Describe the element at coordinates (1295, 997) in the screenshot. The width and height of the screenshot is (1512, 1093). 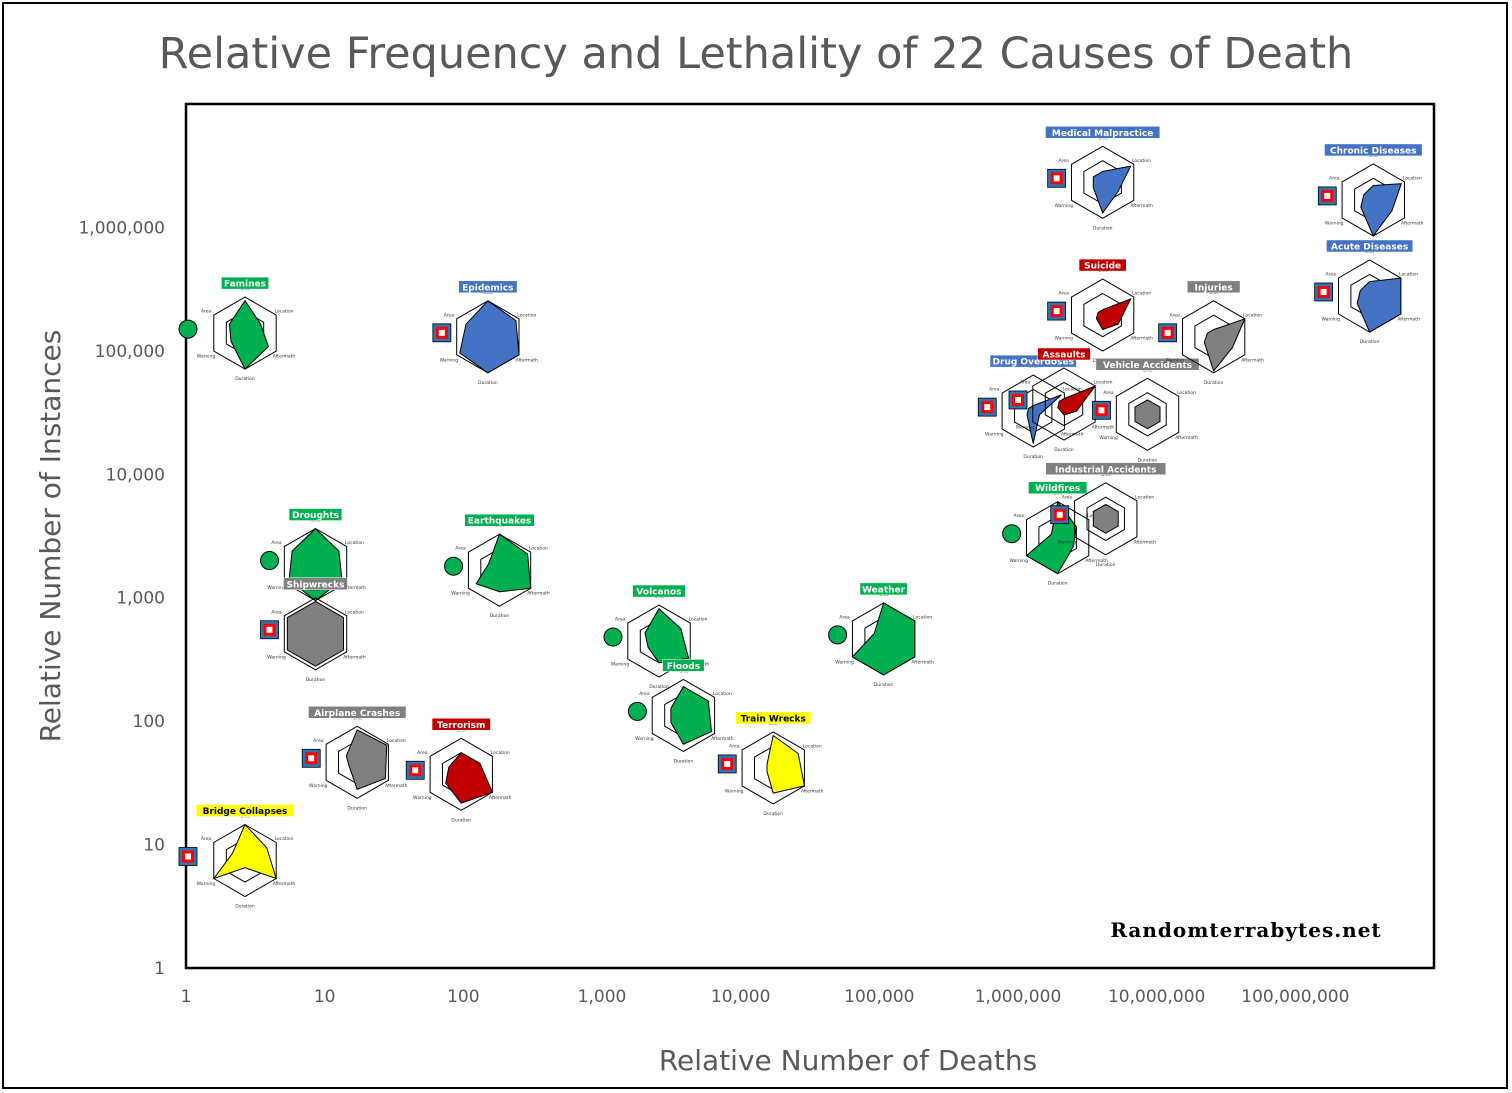
I see `x-tick-label: 100,000,000` at that location.